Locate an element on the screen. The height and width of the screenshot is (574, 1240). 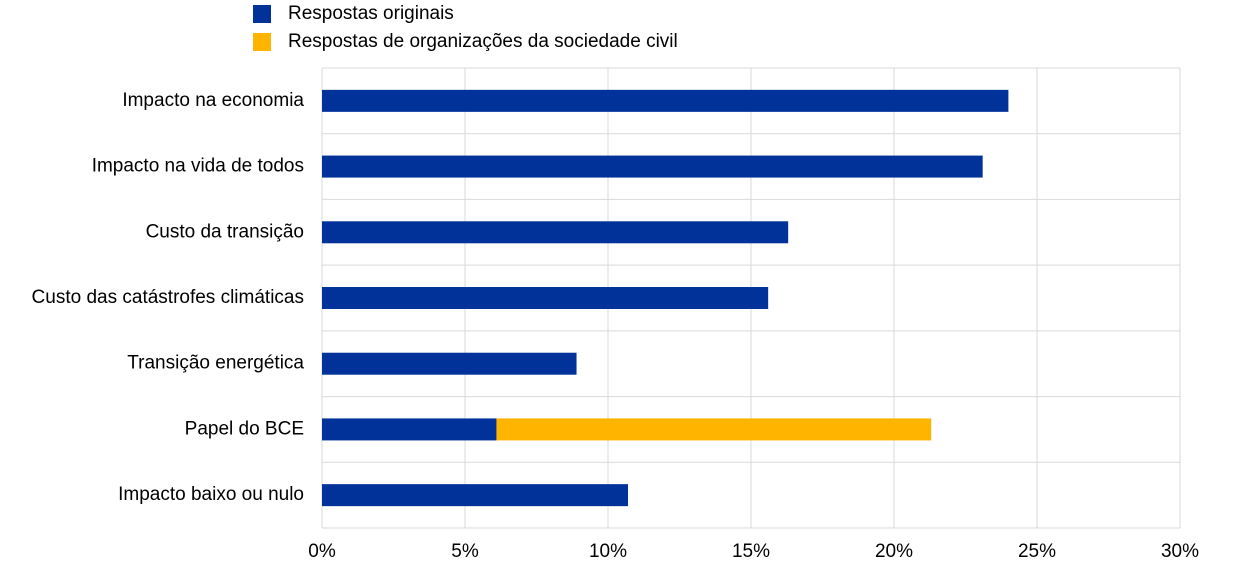
y-tick-label: Transição energética is located at coordinates (215, 363).